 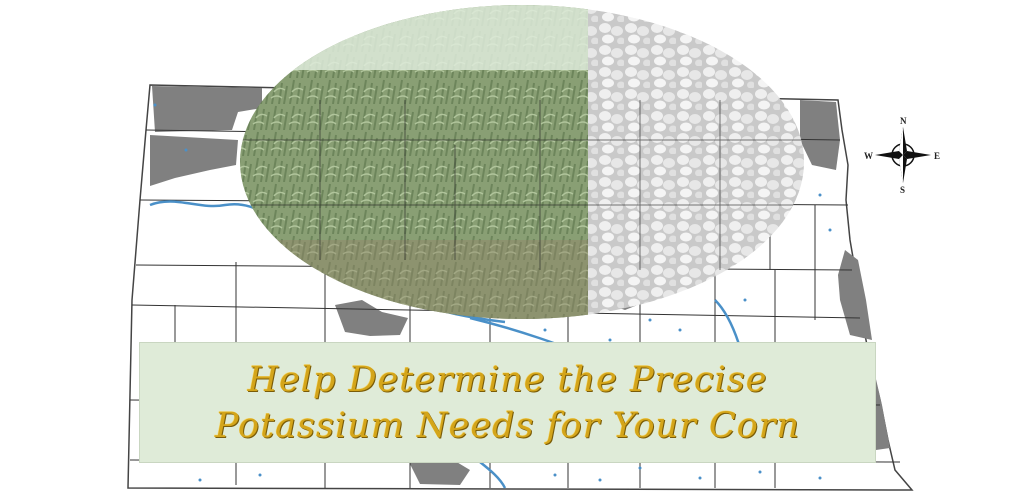 What do you see at coordinates (507, 379) in the screenshot?
I see `headline-line-1: Help Determine the Precise` at bounding box center [507, 379].